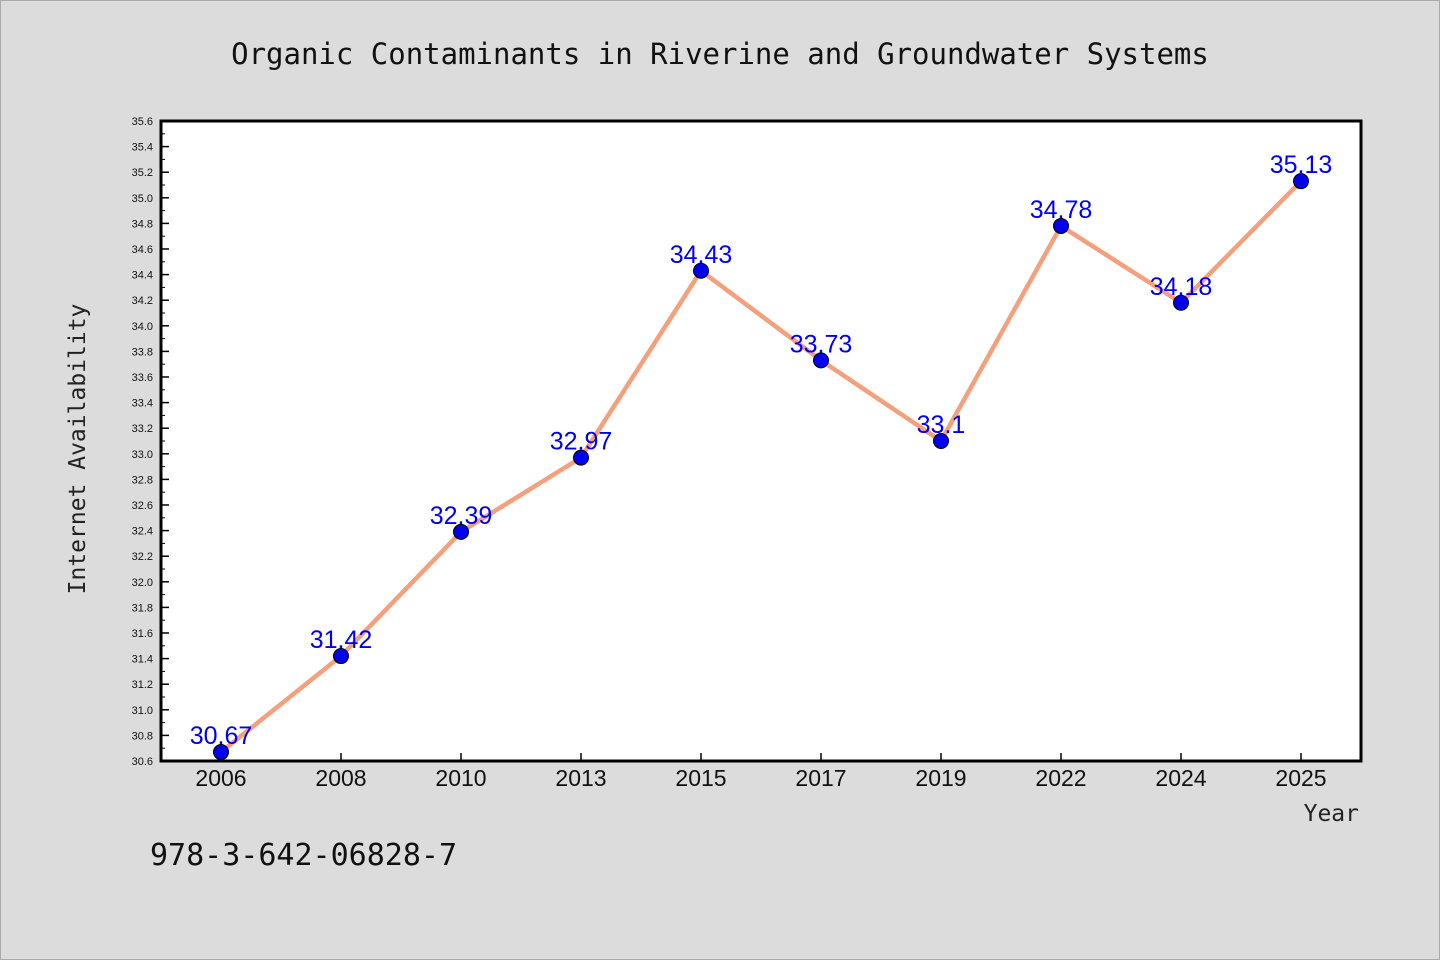  What do you see at coordinates (142, 532) in the screenshot?
I see `y-tick-label: 32.4` at bounding box center [142, 532].